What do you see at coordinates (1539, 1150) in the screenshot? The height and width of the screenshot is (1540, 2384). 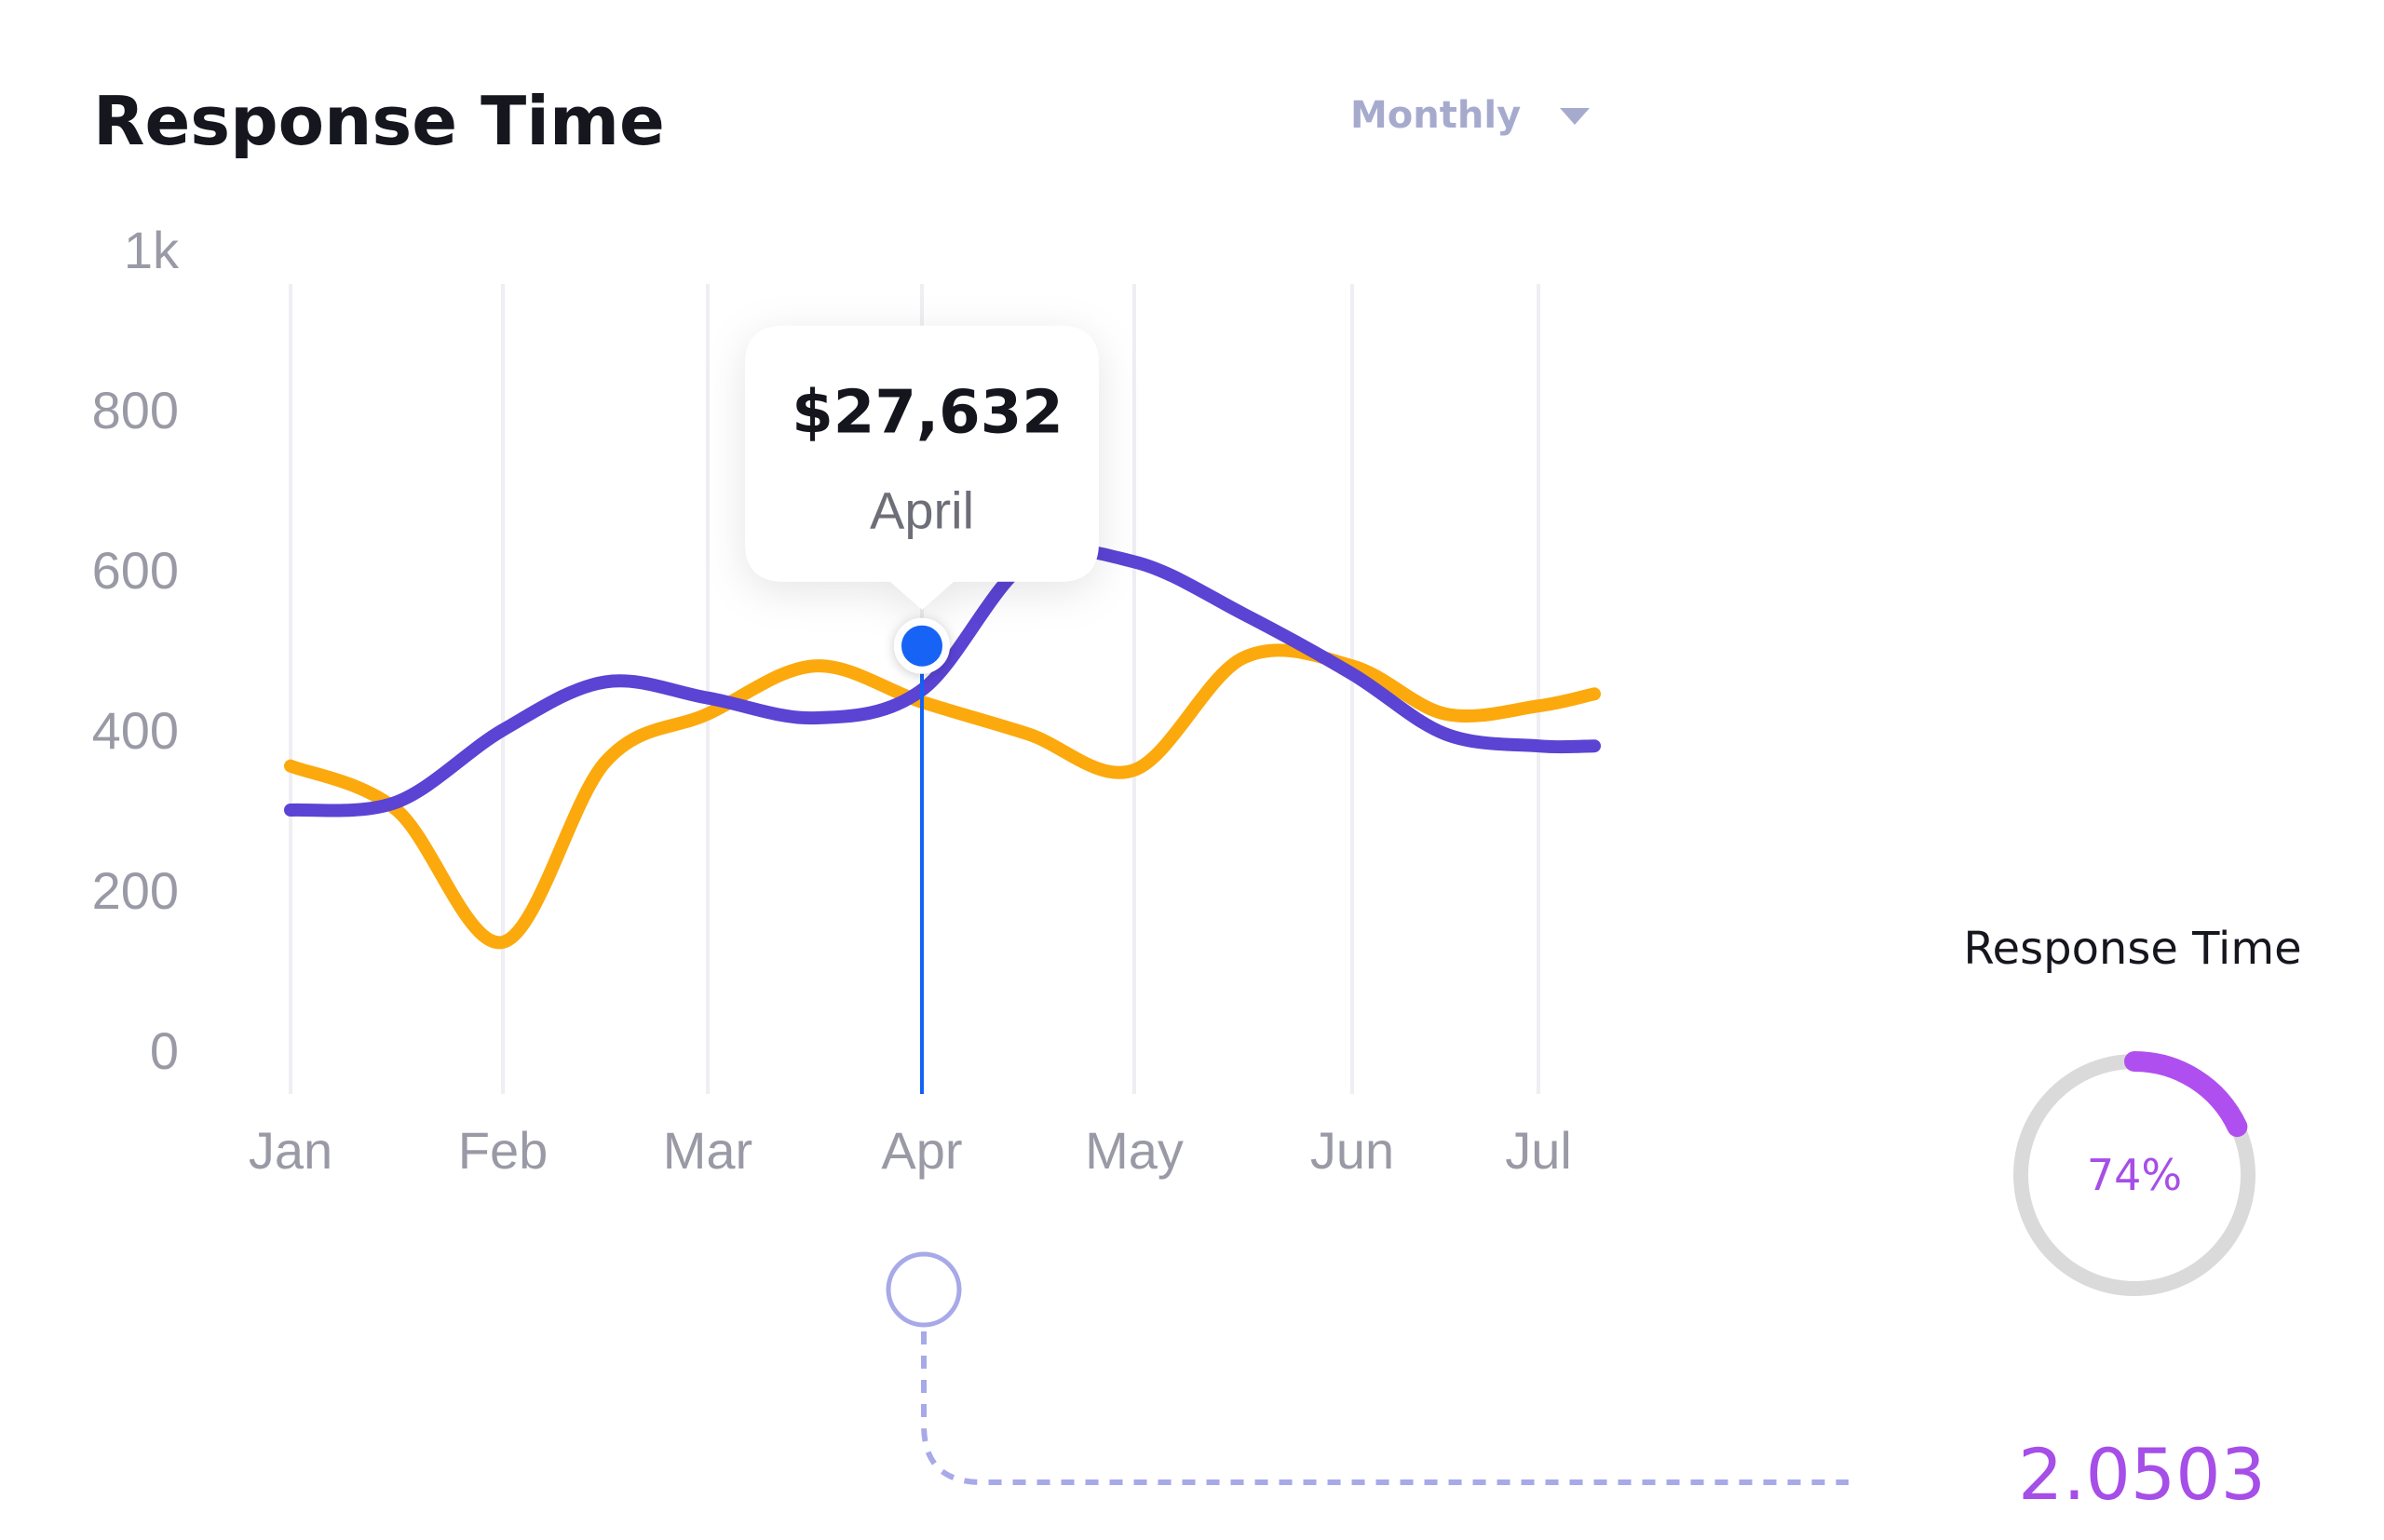 I see `x-tick-label: Jul` at bounding box center [1539, 1150].